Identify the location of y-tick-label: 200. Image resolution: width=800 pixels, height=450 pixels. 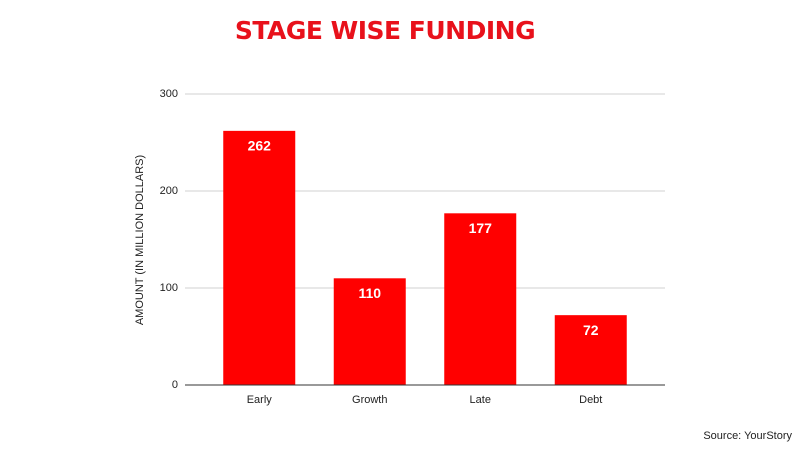
(169, 191).